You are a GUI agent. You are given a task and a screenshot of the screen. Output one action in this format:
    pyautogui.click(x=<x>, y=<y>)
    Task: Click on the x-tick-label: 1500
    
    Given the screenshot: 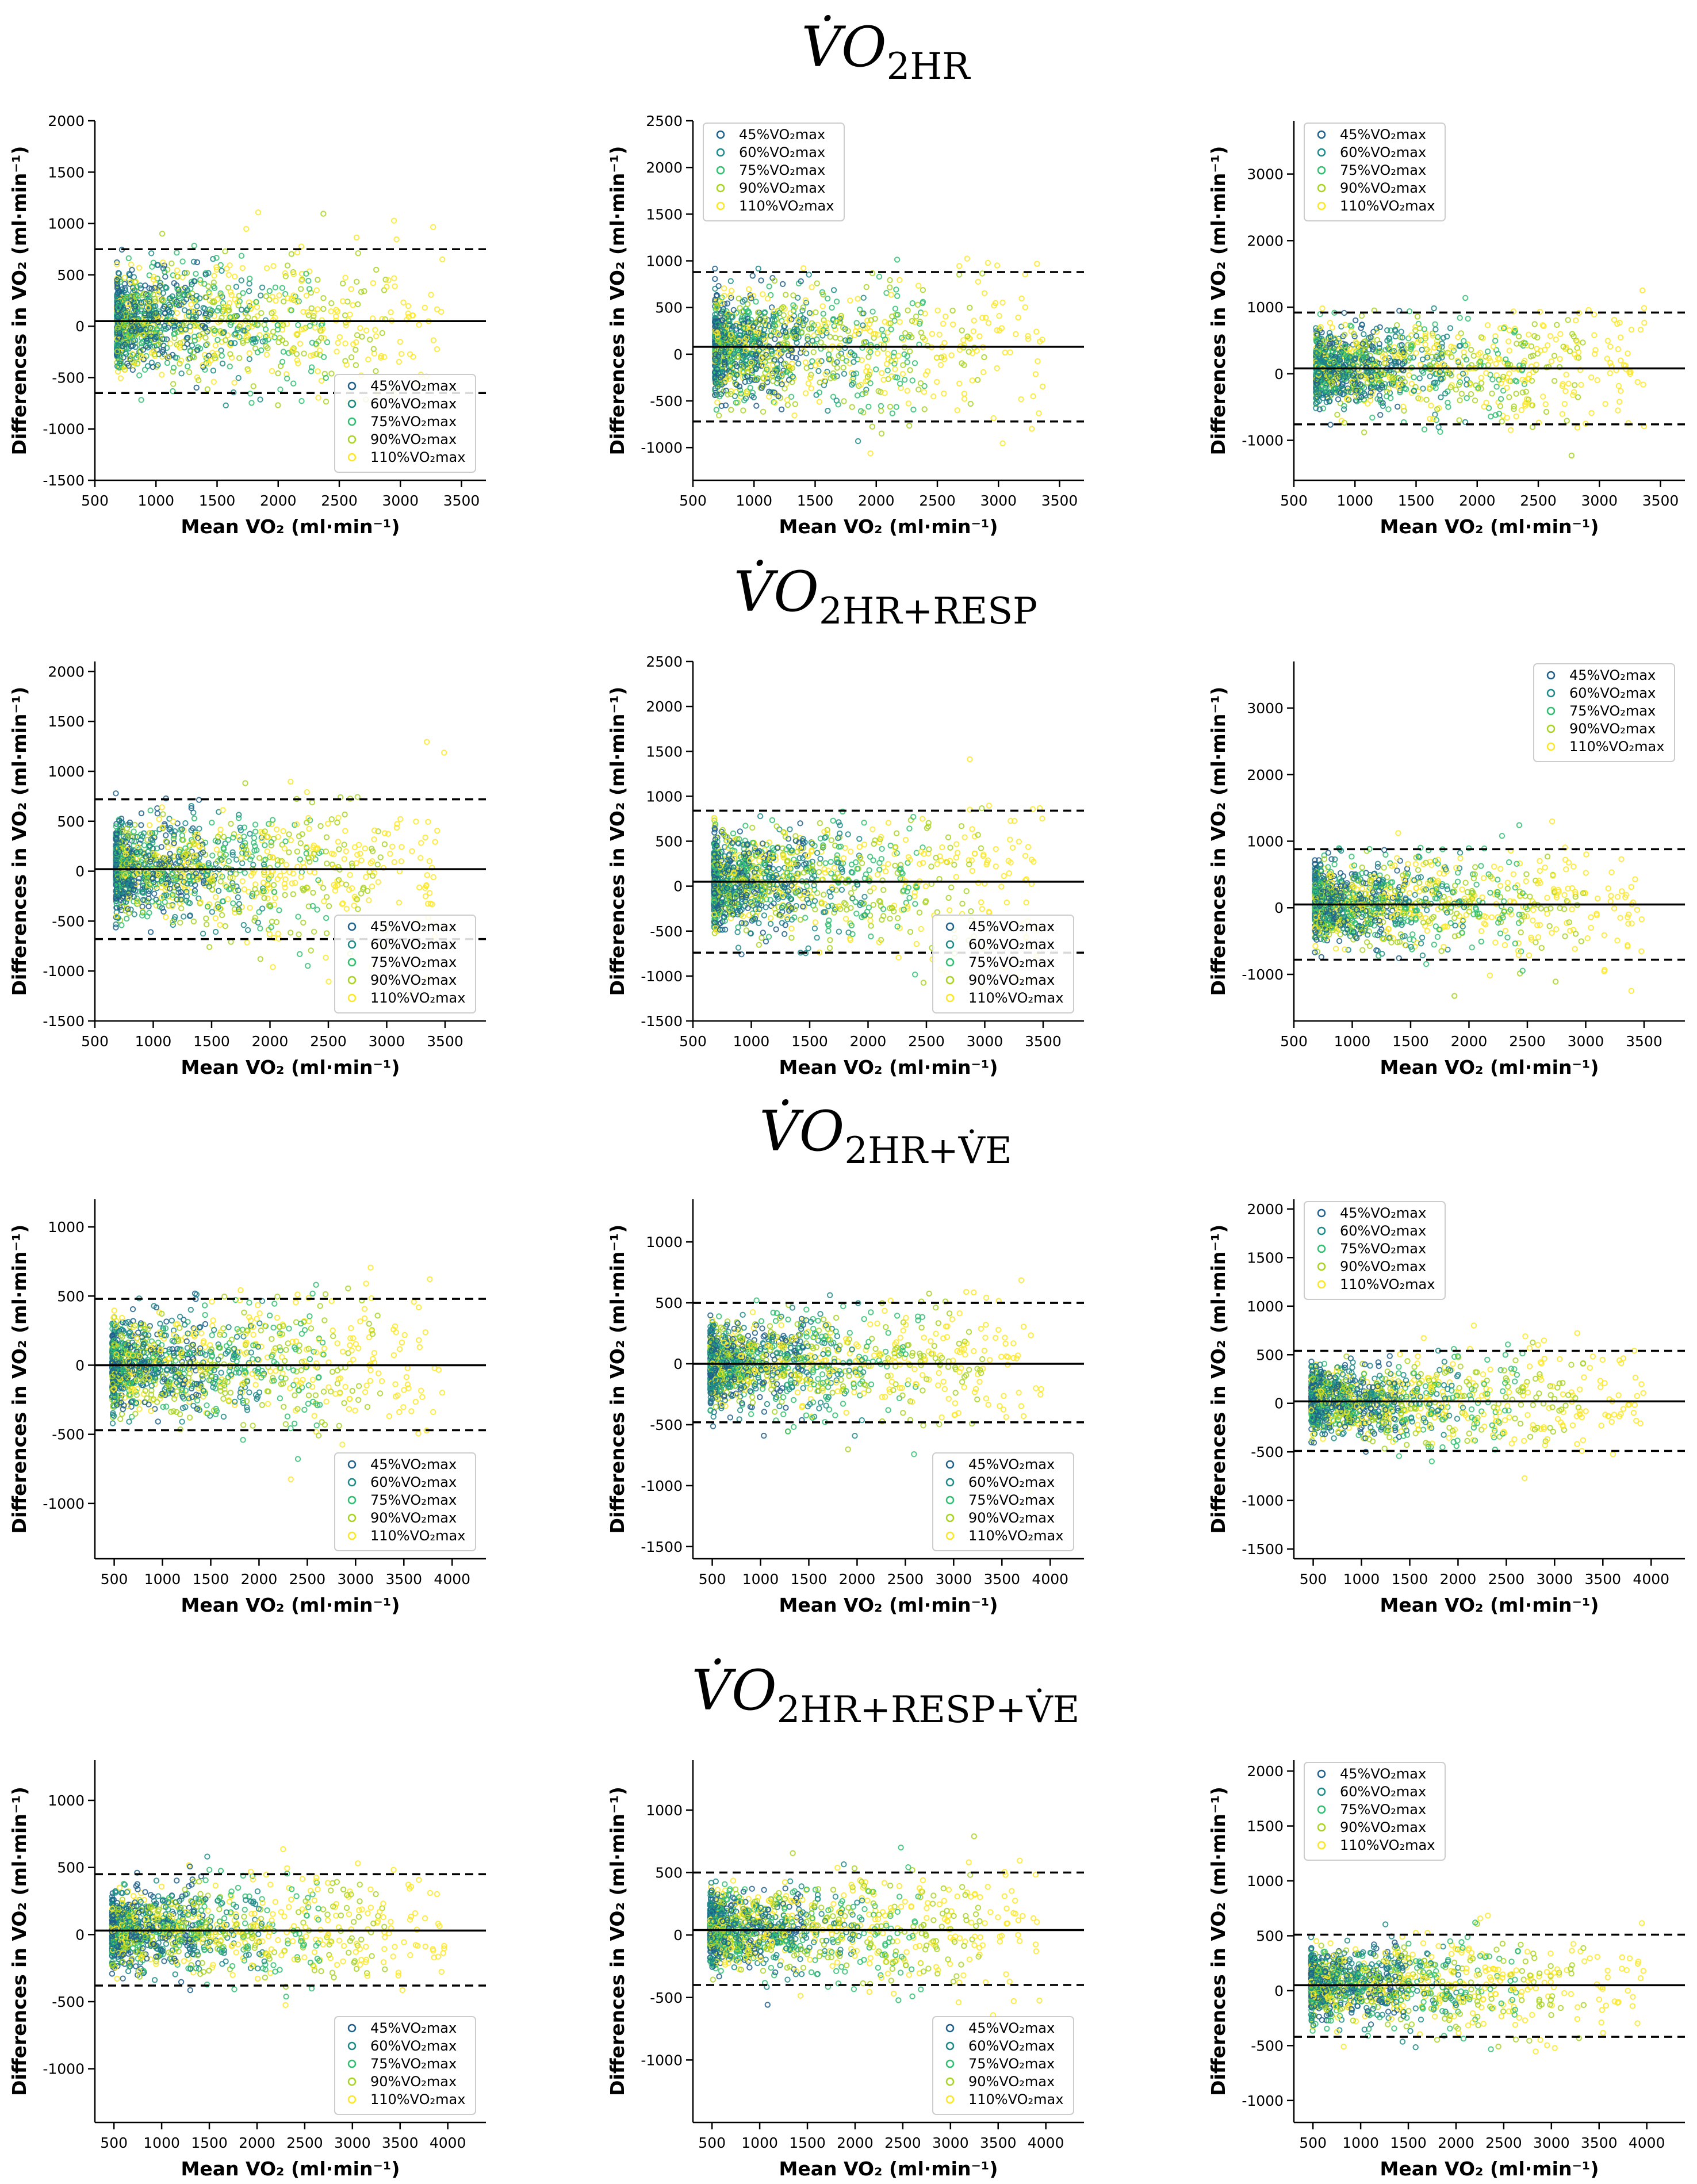 What is the action you would take?
    pyautogui.click(x=1416, y=500)
    